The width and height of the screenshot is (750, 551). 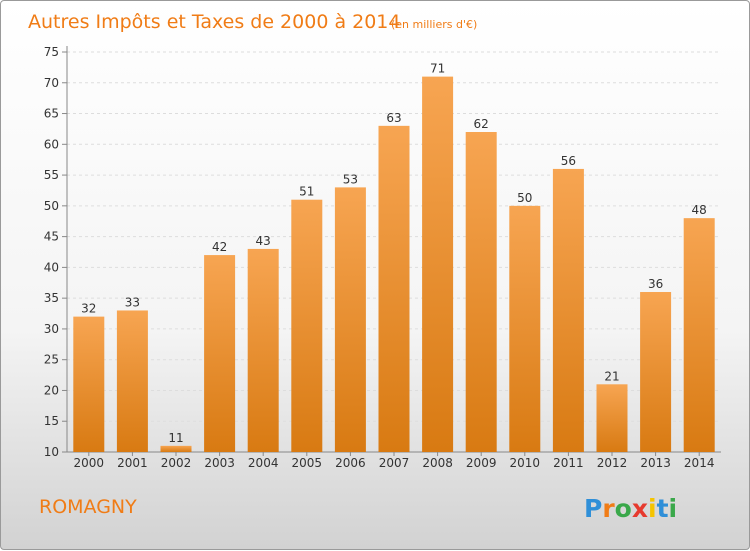 What do you see at coordinates (51, 329) in the screenshot?
I see `y-tick-label-30: 30` at bounding box center [51, 329].